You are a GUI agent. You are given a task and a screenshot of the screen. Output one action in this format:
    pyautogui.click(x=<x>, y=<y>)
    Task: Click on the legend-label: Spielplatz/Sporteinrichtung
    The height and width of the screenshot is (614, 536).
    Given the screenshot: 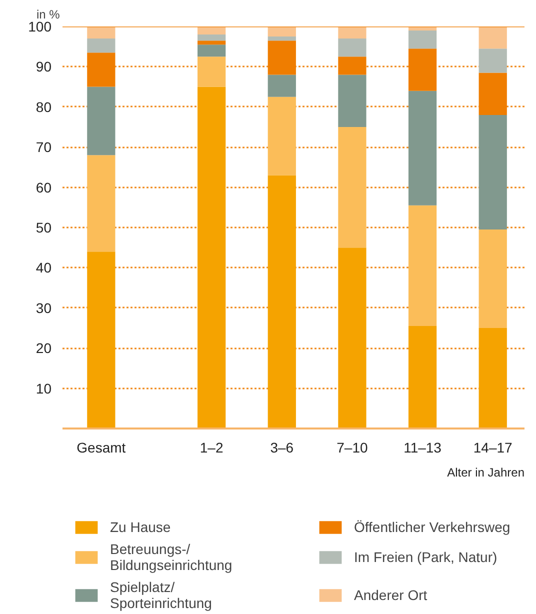 What is the action you would take?
    pyautogui.click(x=161, y=595)
    